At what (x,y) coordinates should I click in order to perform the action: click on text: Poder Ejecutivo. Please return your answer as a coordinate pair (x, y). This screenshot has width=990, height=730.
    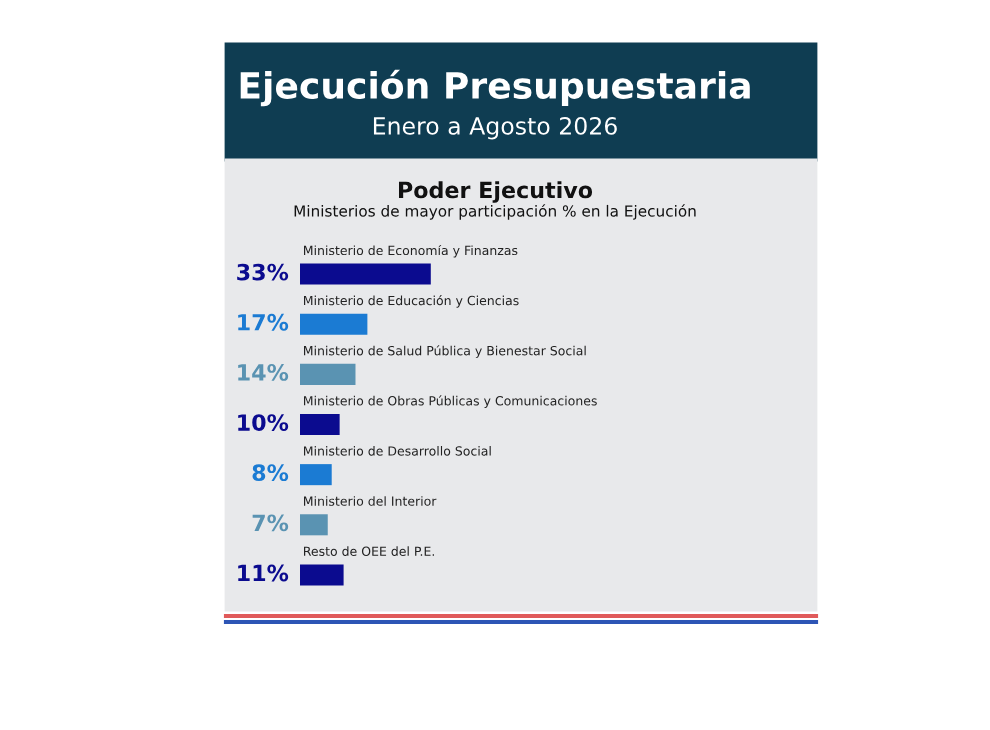
    Looking at the image, I should click on (496, 192).